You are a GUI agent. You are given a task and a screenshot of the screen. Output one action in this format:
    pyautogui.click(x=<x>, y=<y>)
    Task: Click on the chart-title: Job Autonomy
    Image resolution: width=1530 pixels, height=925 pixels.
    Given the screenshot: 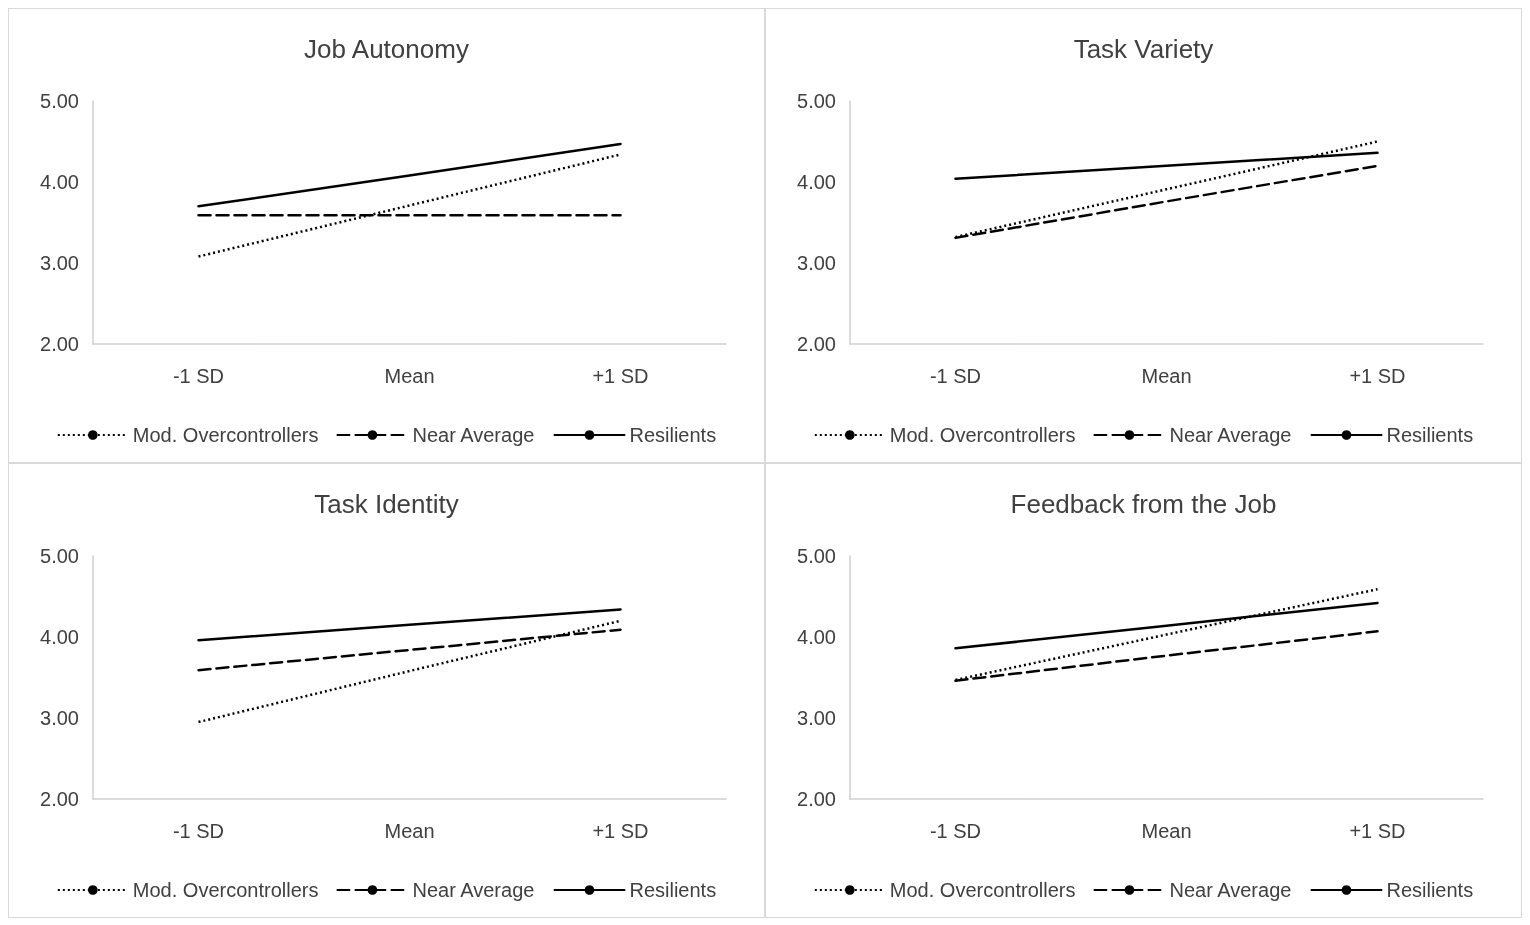 What is the action you would take?
    pyautogui.click(x=386, y=49)
    